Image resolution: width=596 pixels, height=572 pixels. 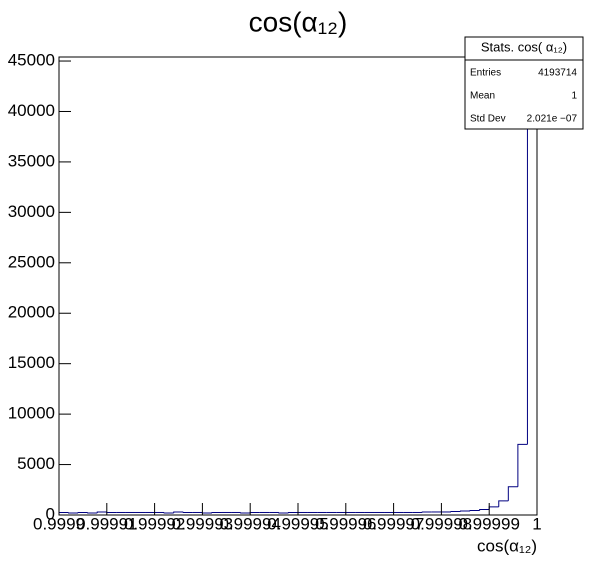 What do you see at coordinates (345, 523) in the screenshot?
I see `x-tick-label: 0.99996` at bounding box center [345, 523].